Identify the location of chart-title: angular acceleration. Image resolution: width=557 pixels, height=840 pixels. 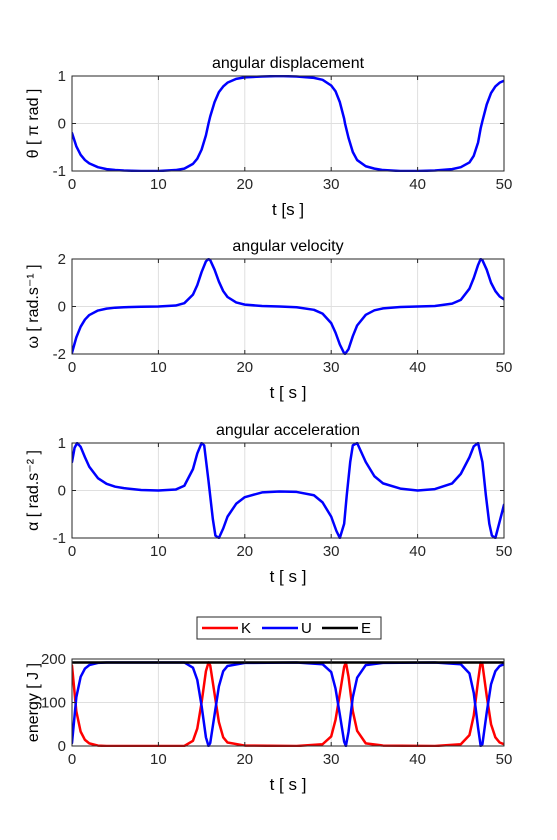
(288, 430).